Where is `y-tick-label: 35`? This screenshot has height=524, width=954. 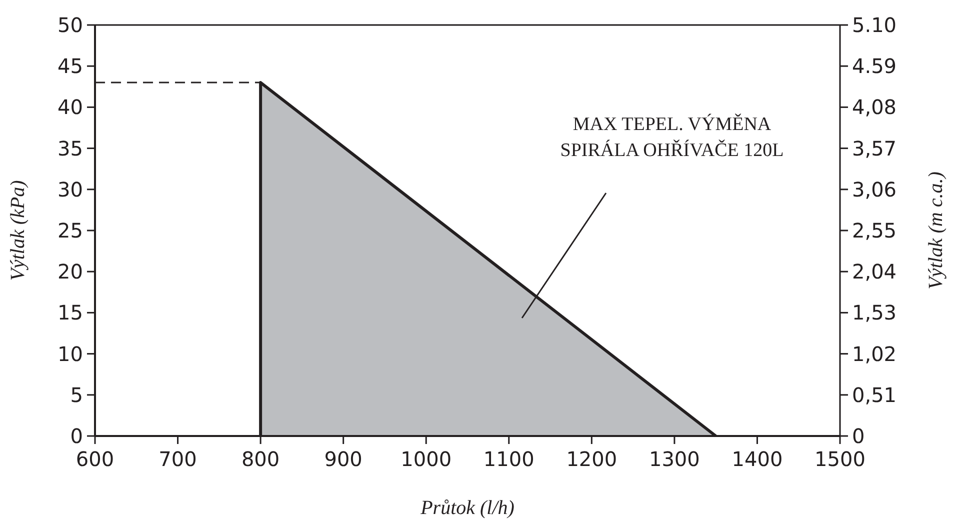 y-tick-label: 35 is located at coordinates (70, 148).